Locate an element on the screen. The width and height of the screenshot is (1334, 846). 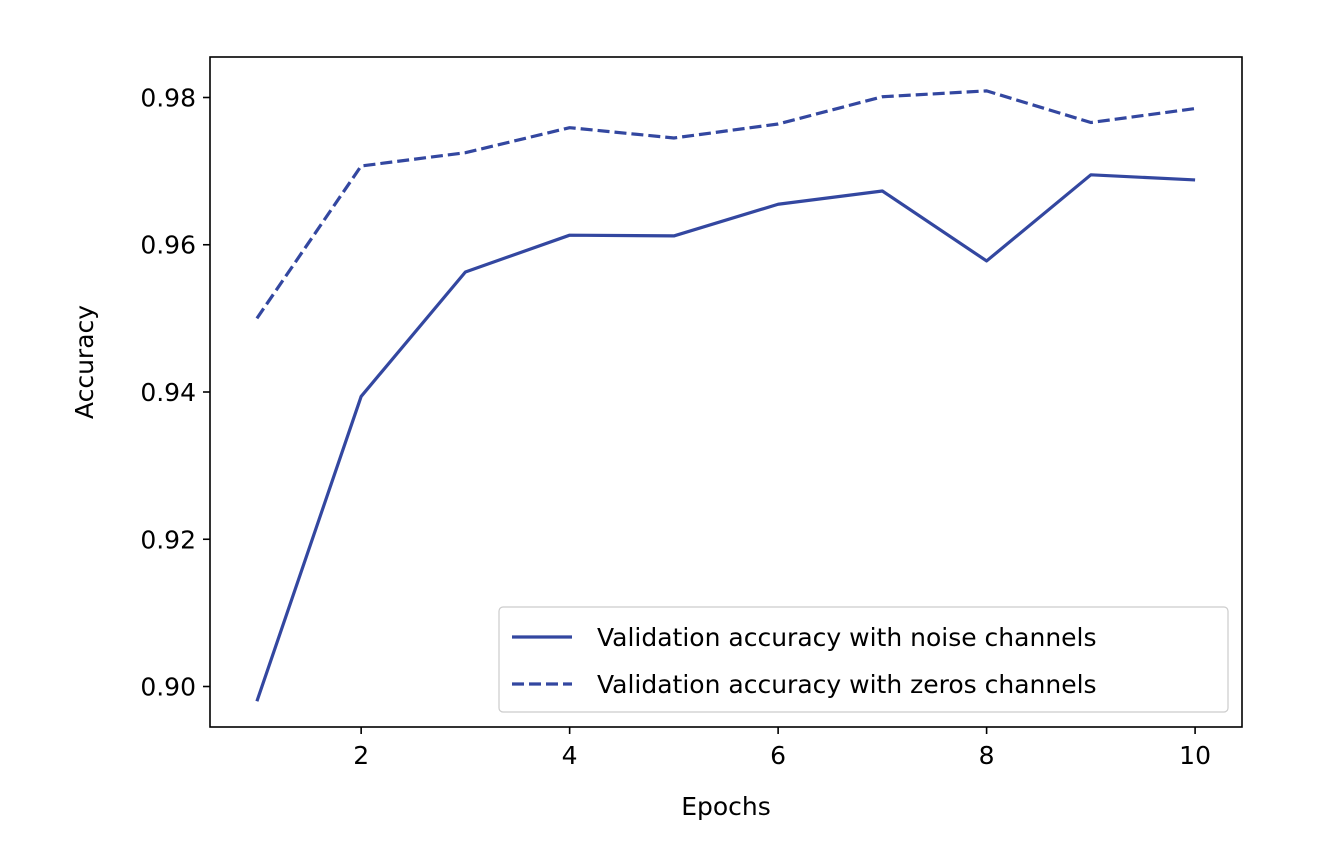
legend-box is located at coordinates (863, 659).